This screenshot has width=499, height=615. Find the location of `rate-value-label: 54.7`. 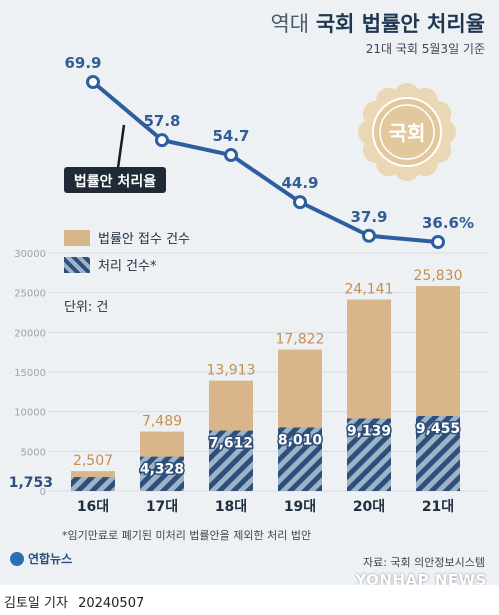

rate-value-label: 54.7 is located at coordinates (230, 136).